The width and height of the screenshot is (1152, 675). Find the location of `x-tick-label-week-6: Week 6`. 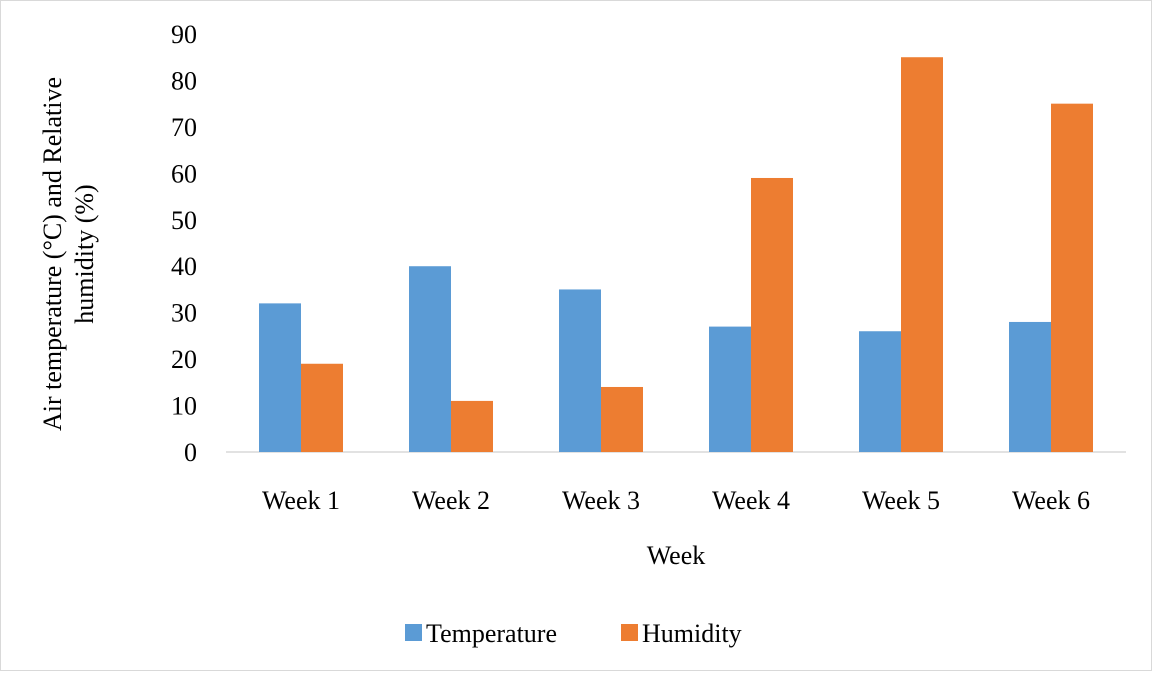

x-tick-label-week-6: Week 6 is located at coordinates (1051, 500).